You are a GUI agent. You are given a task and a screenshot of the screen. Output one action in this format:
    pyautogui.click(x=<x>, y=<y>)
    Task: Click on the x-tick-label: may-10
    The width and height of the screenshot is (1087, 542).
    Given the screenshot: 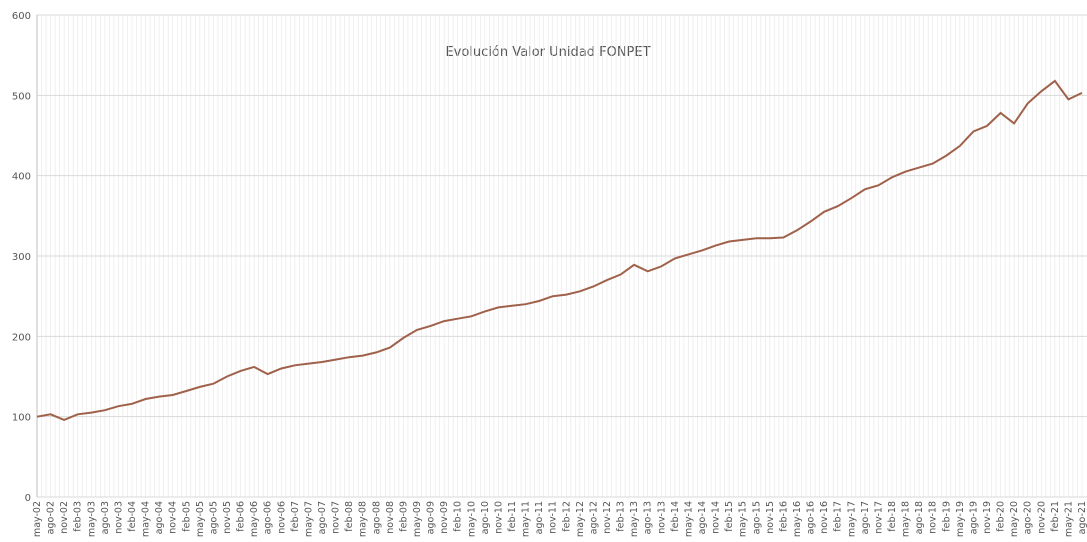 What is the action you would take?
    pyautogui.click(x=471, y=519)
    